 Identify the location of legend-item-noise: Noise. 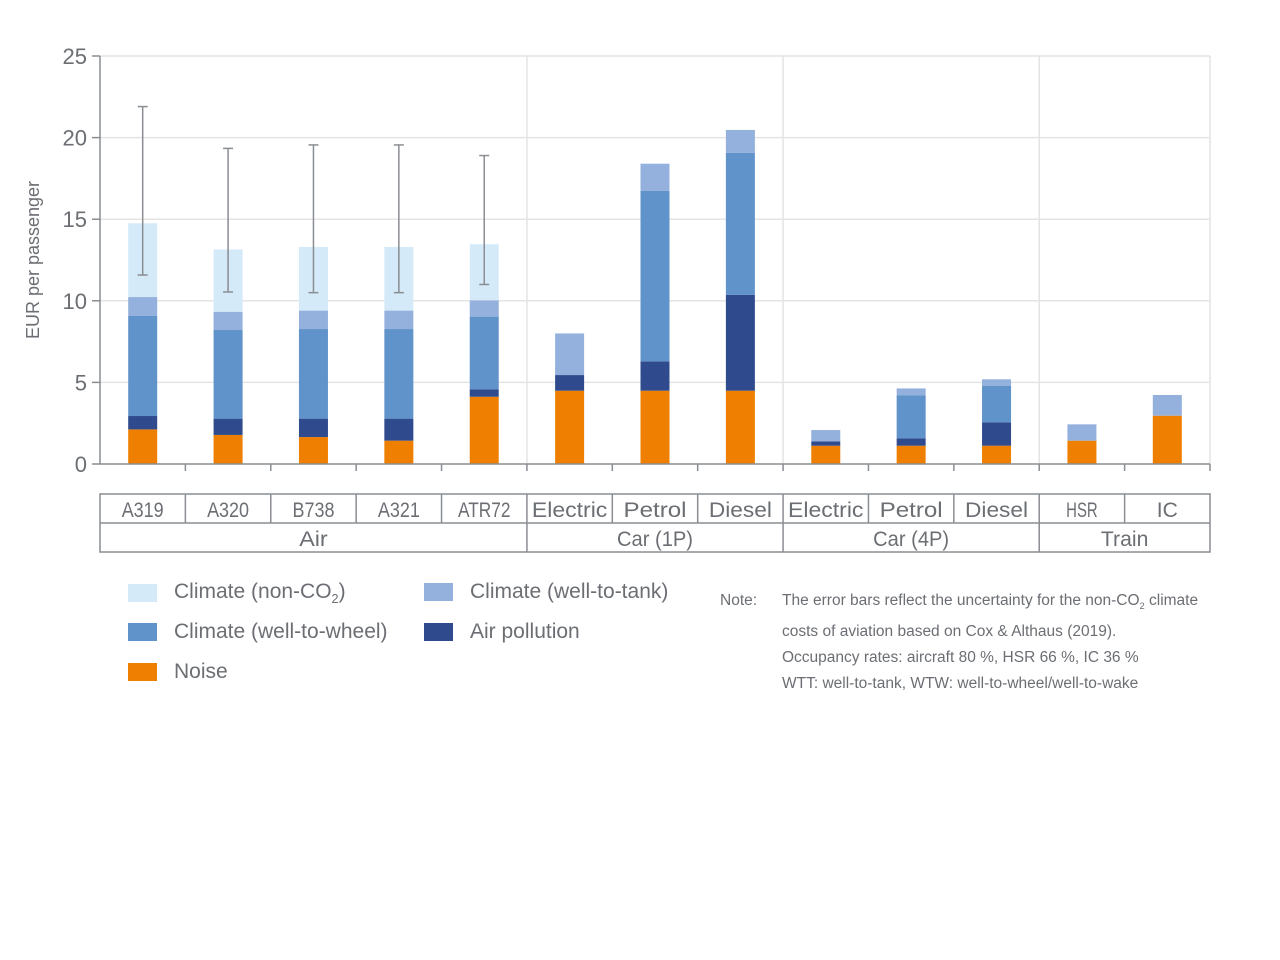
(178, 672).